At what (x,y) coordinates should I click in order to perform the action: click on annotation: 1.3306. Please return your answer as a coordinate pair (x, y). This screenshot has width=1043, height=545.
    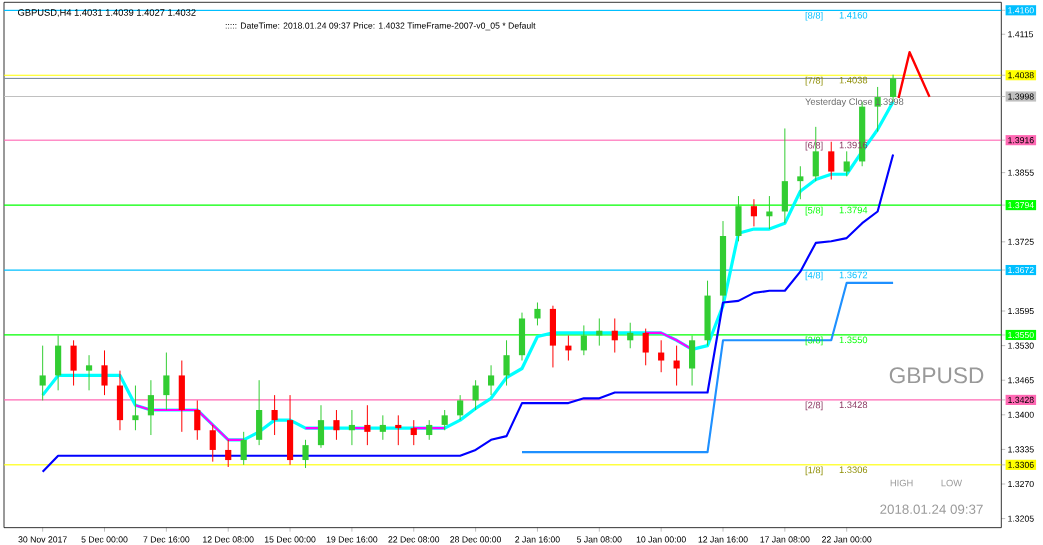
    Looking at the image, I should click on (853, 470).